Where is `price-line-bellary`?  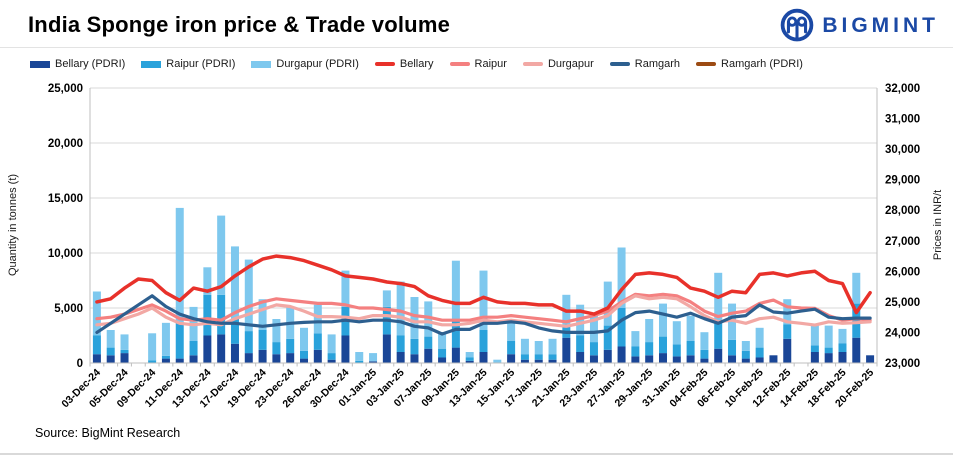
price-line-bellary is located at coordinates (483, 285).